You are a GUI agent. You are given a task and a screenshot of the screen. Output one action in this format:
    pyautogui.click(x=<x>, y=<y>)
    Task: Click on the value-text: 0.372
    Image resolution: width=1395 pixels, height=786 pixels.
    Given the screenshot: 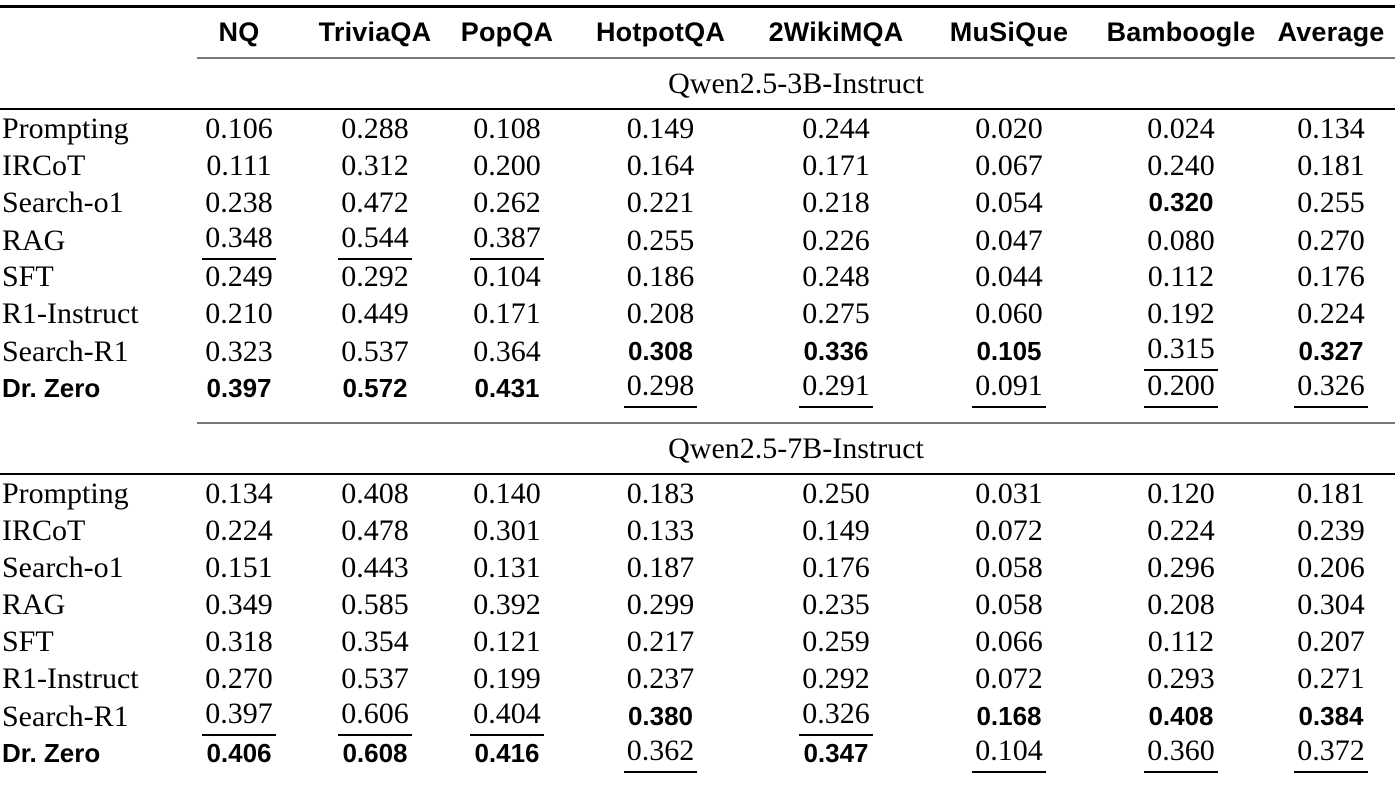 What is the action you would take?
    pyautogui.click(x=1331, y=753)
    